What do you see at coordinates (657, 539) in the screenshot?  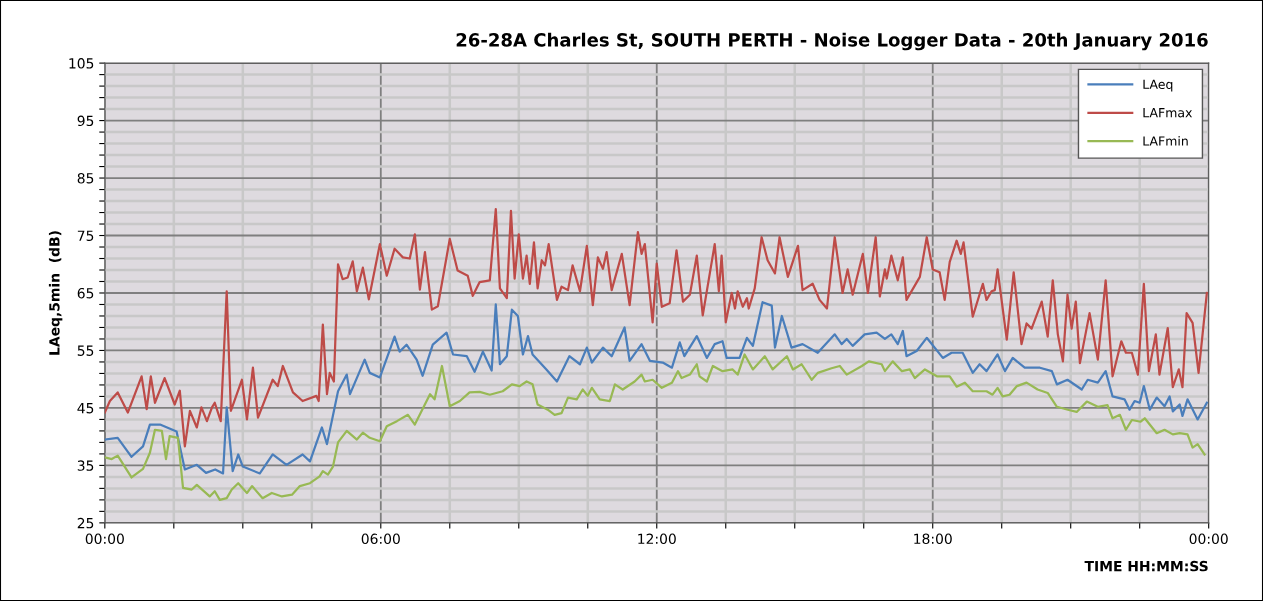 I see `x-tick-label: 12:00` at bounding box center [657, 539].